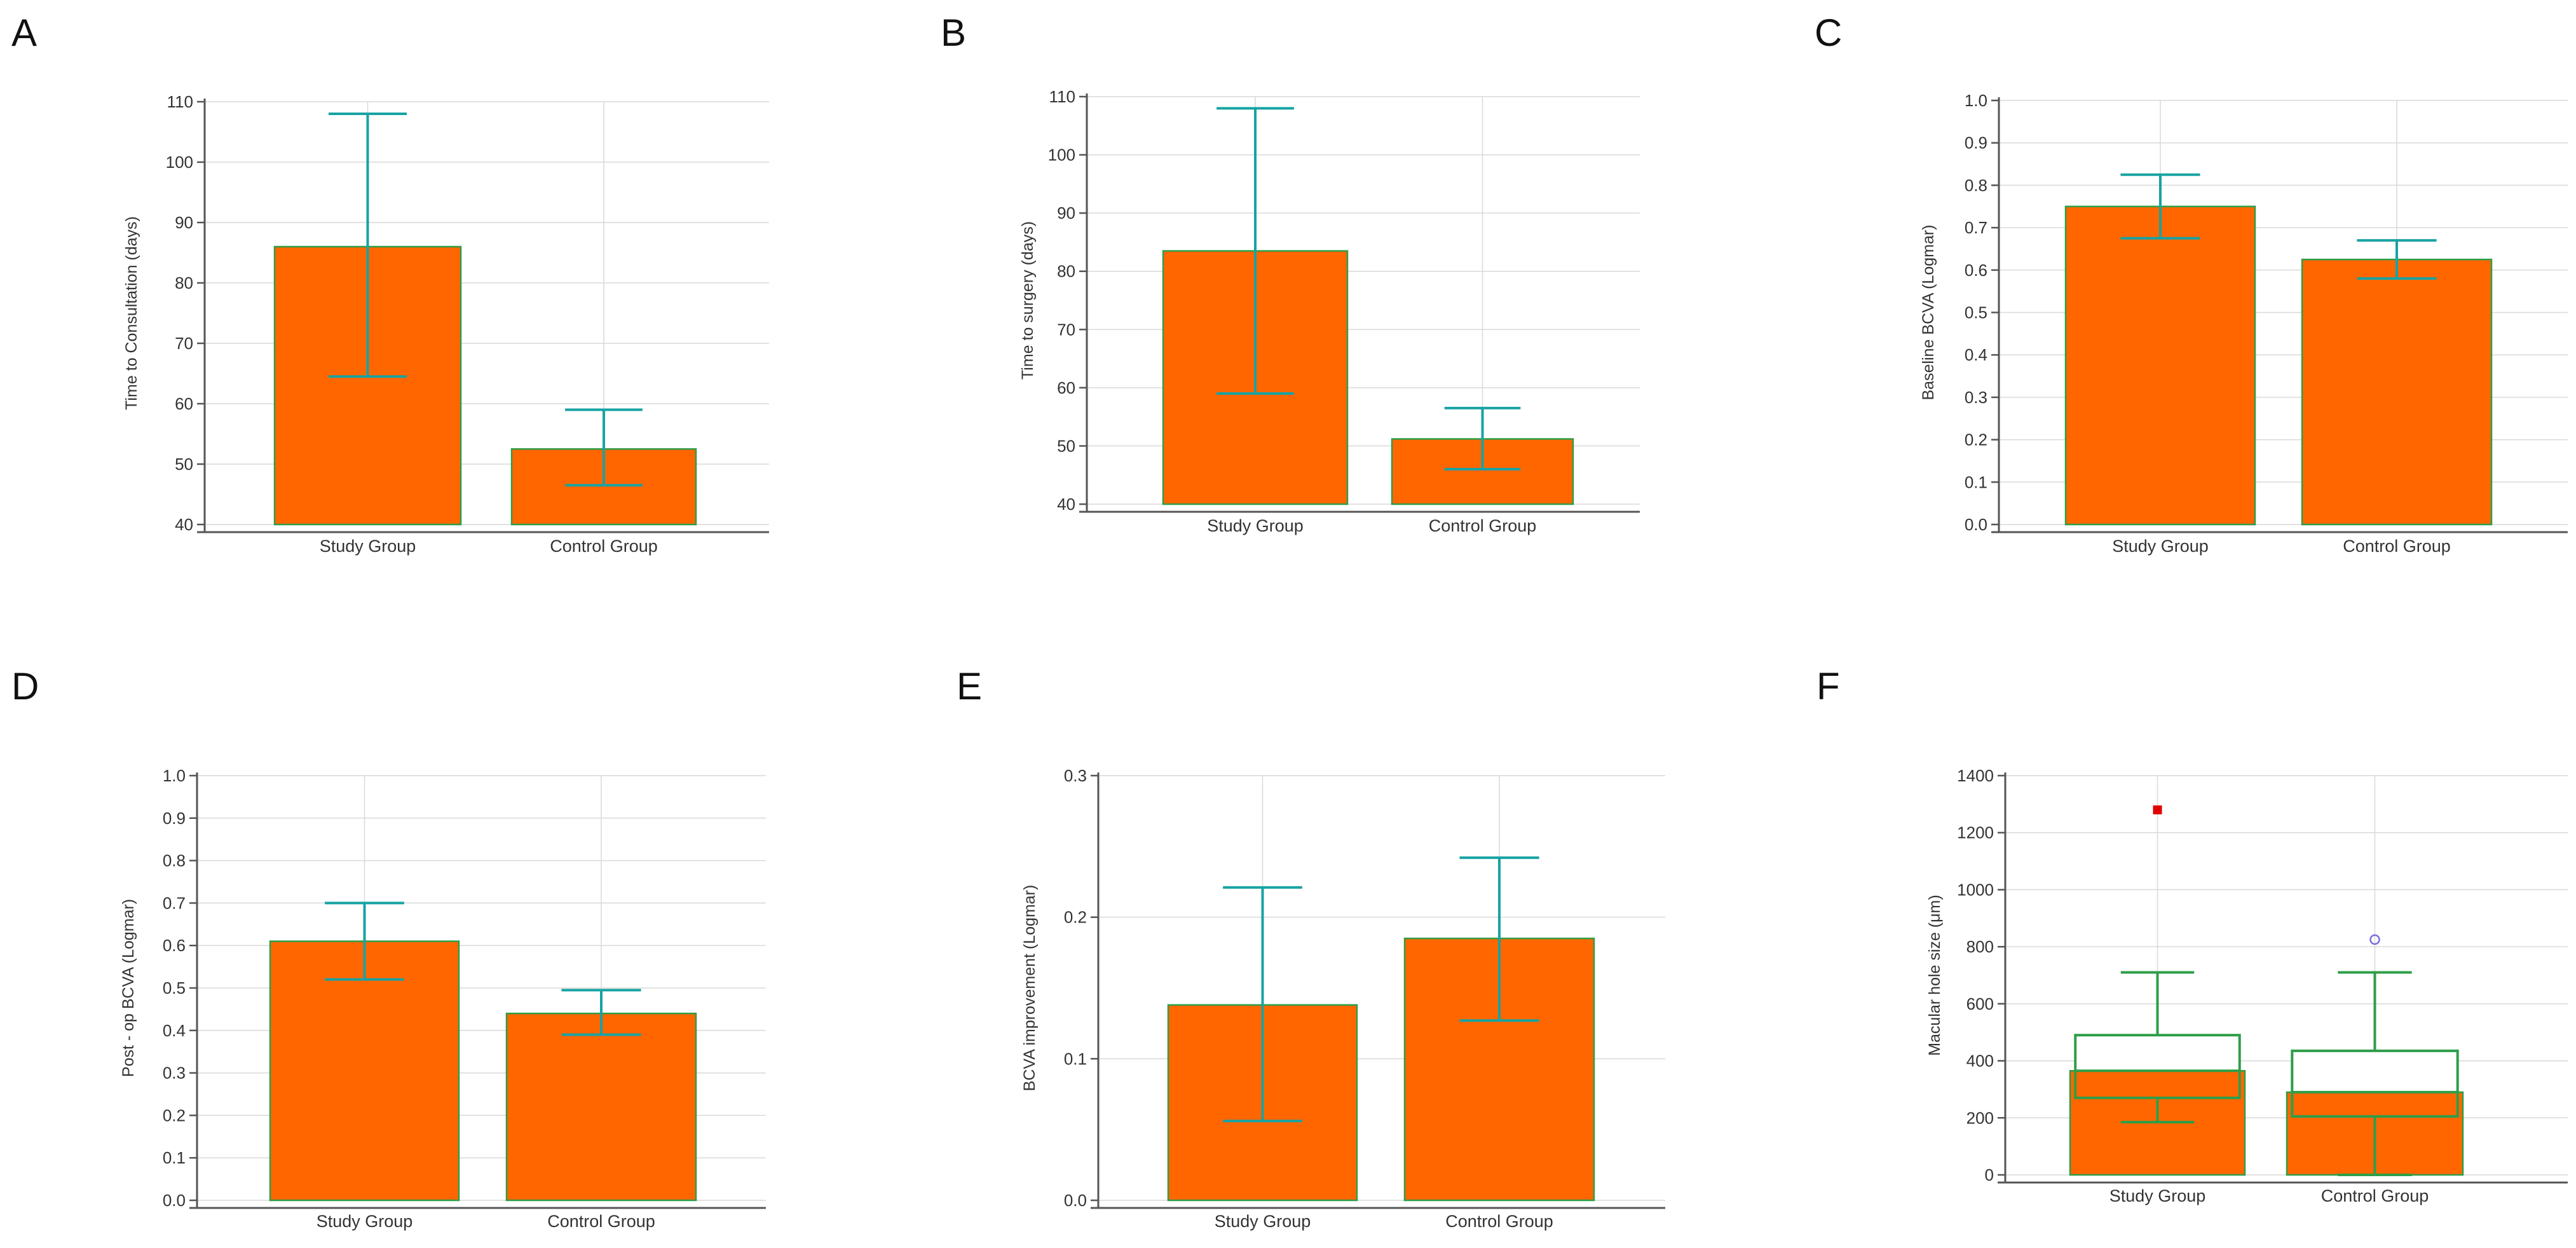  I want to click on y-axis-label: Macular hole size (μm), so click(1935, 975).